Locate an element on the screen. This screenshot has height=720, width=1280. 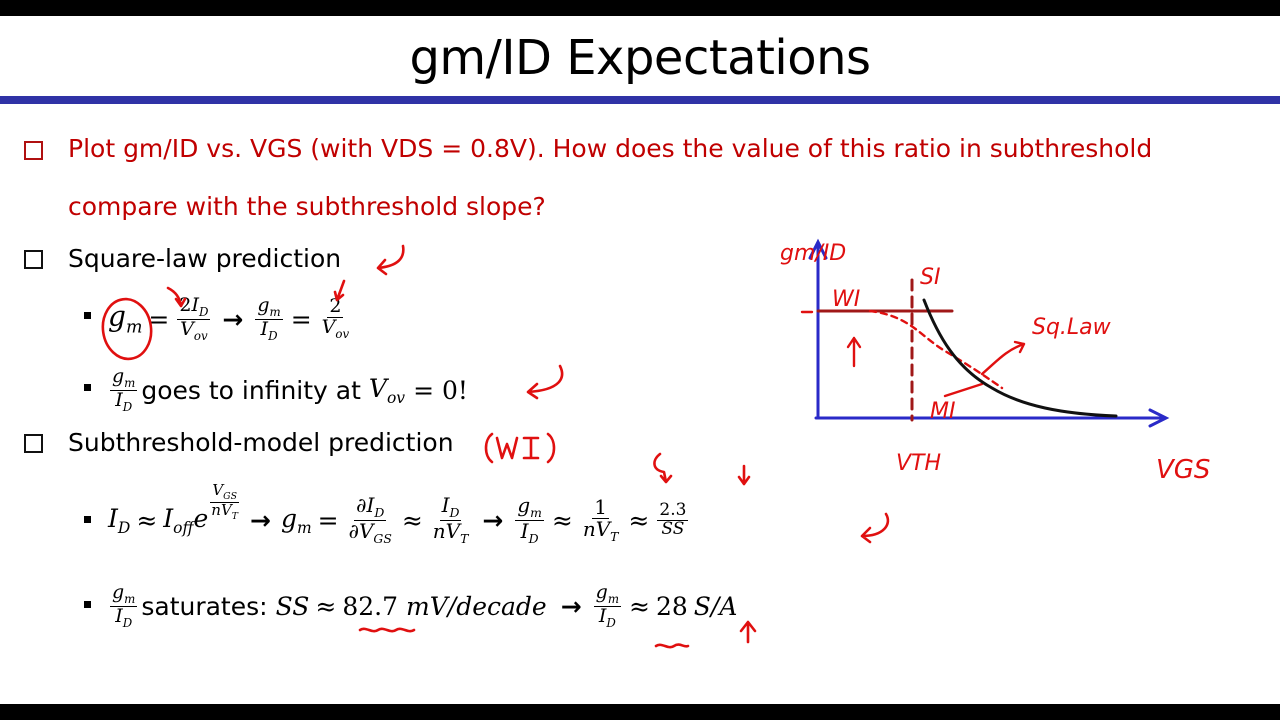
ink-arrow-gm-frac is located at coordinates (339, 290).